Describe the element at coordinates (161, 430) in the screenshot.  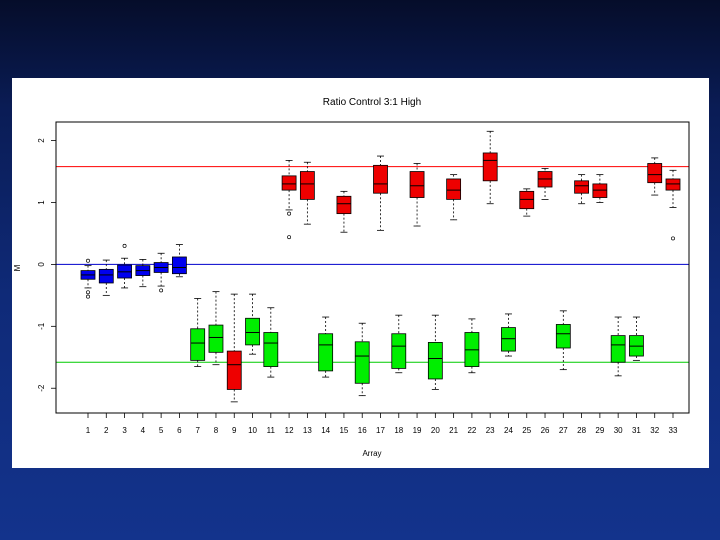
I see `x-tick-label: 5` at that location.